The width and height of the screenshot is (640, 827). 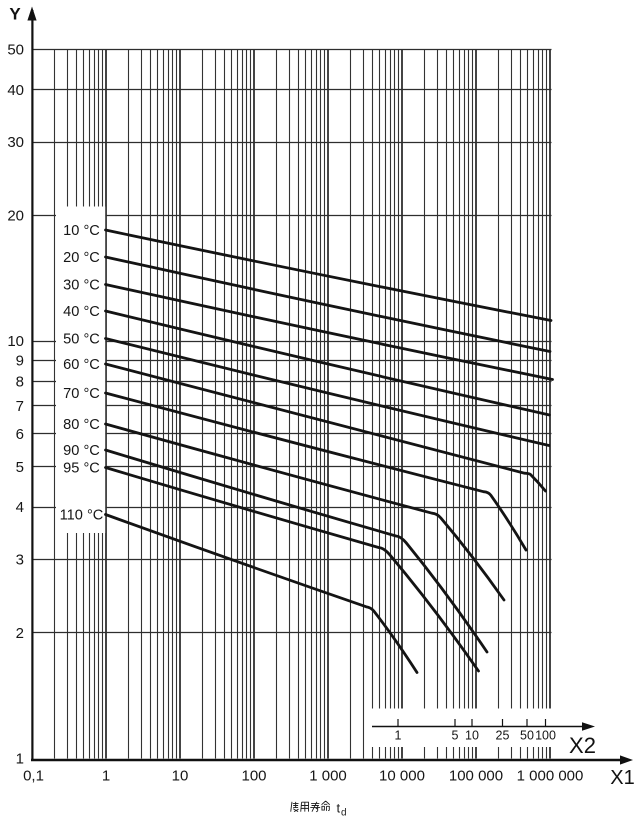 I want to click on svg-text: 20, so click(x=15, y=216).